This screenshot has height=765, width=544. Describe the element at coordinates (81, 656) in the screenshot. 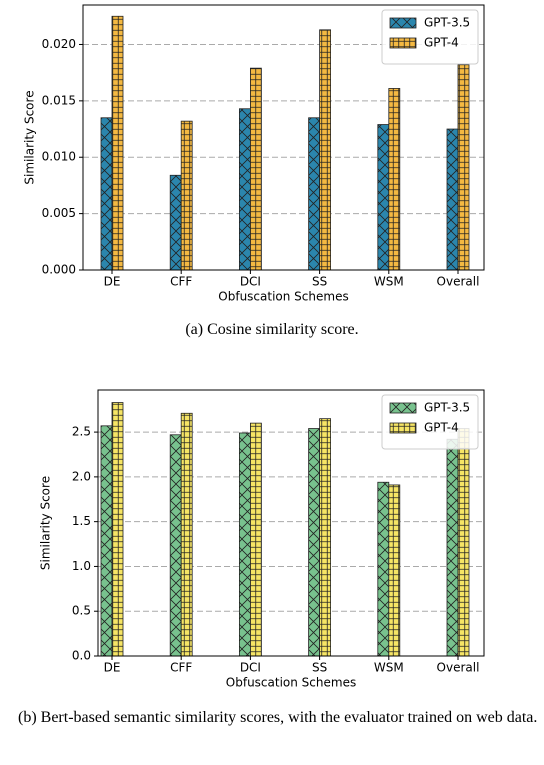

I see `y-tick-label: 0.0` at that location.